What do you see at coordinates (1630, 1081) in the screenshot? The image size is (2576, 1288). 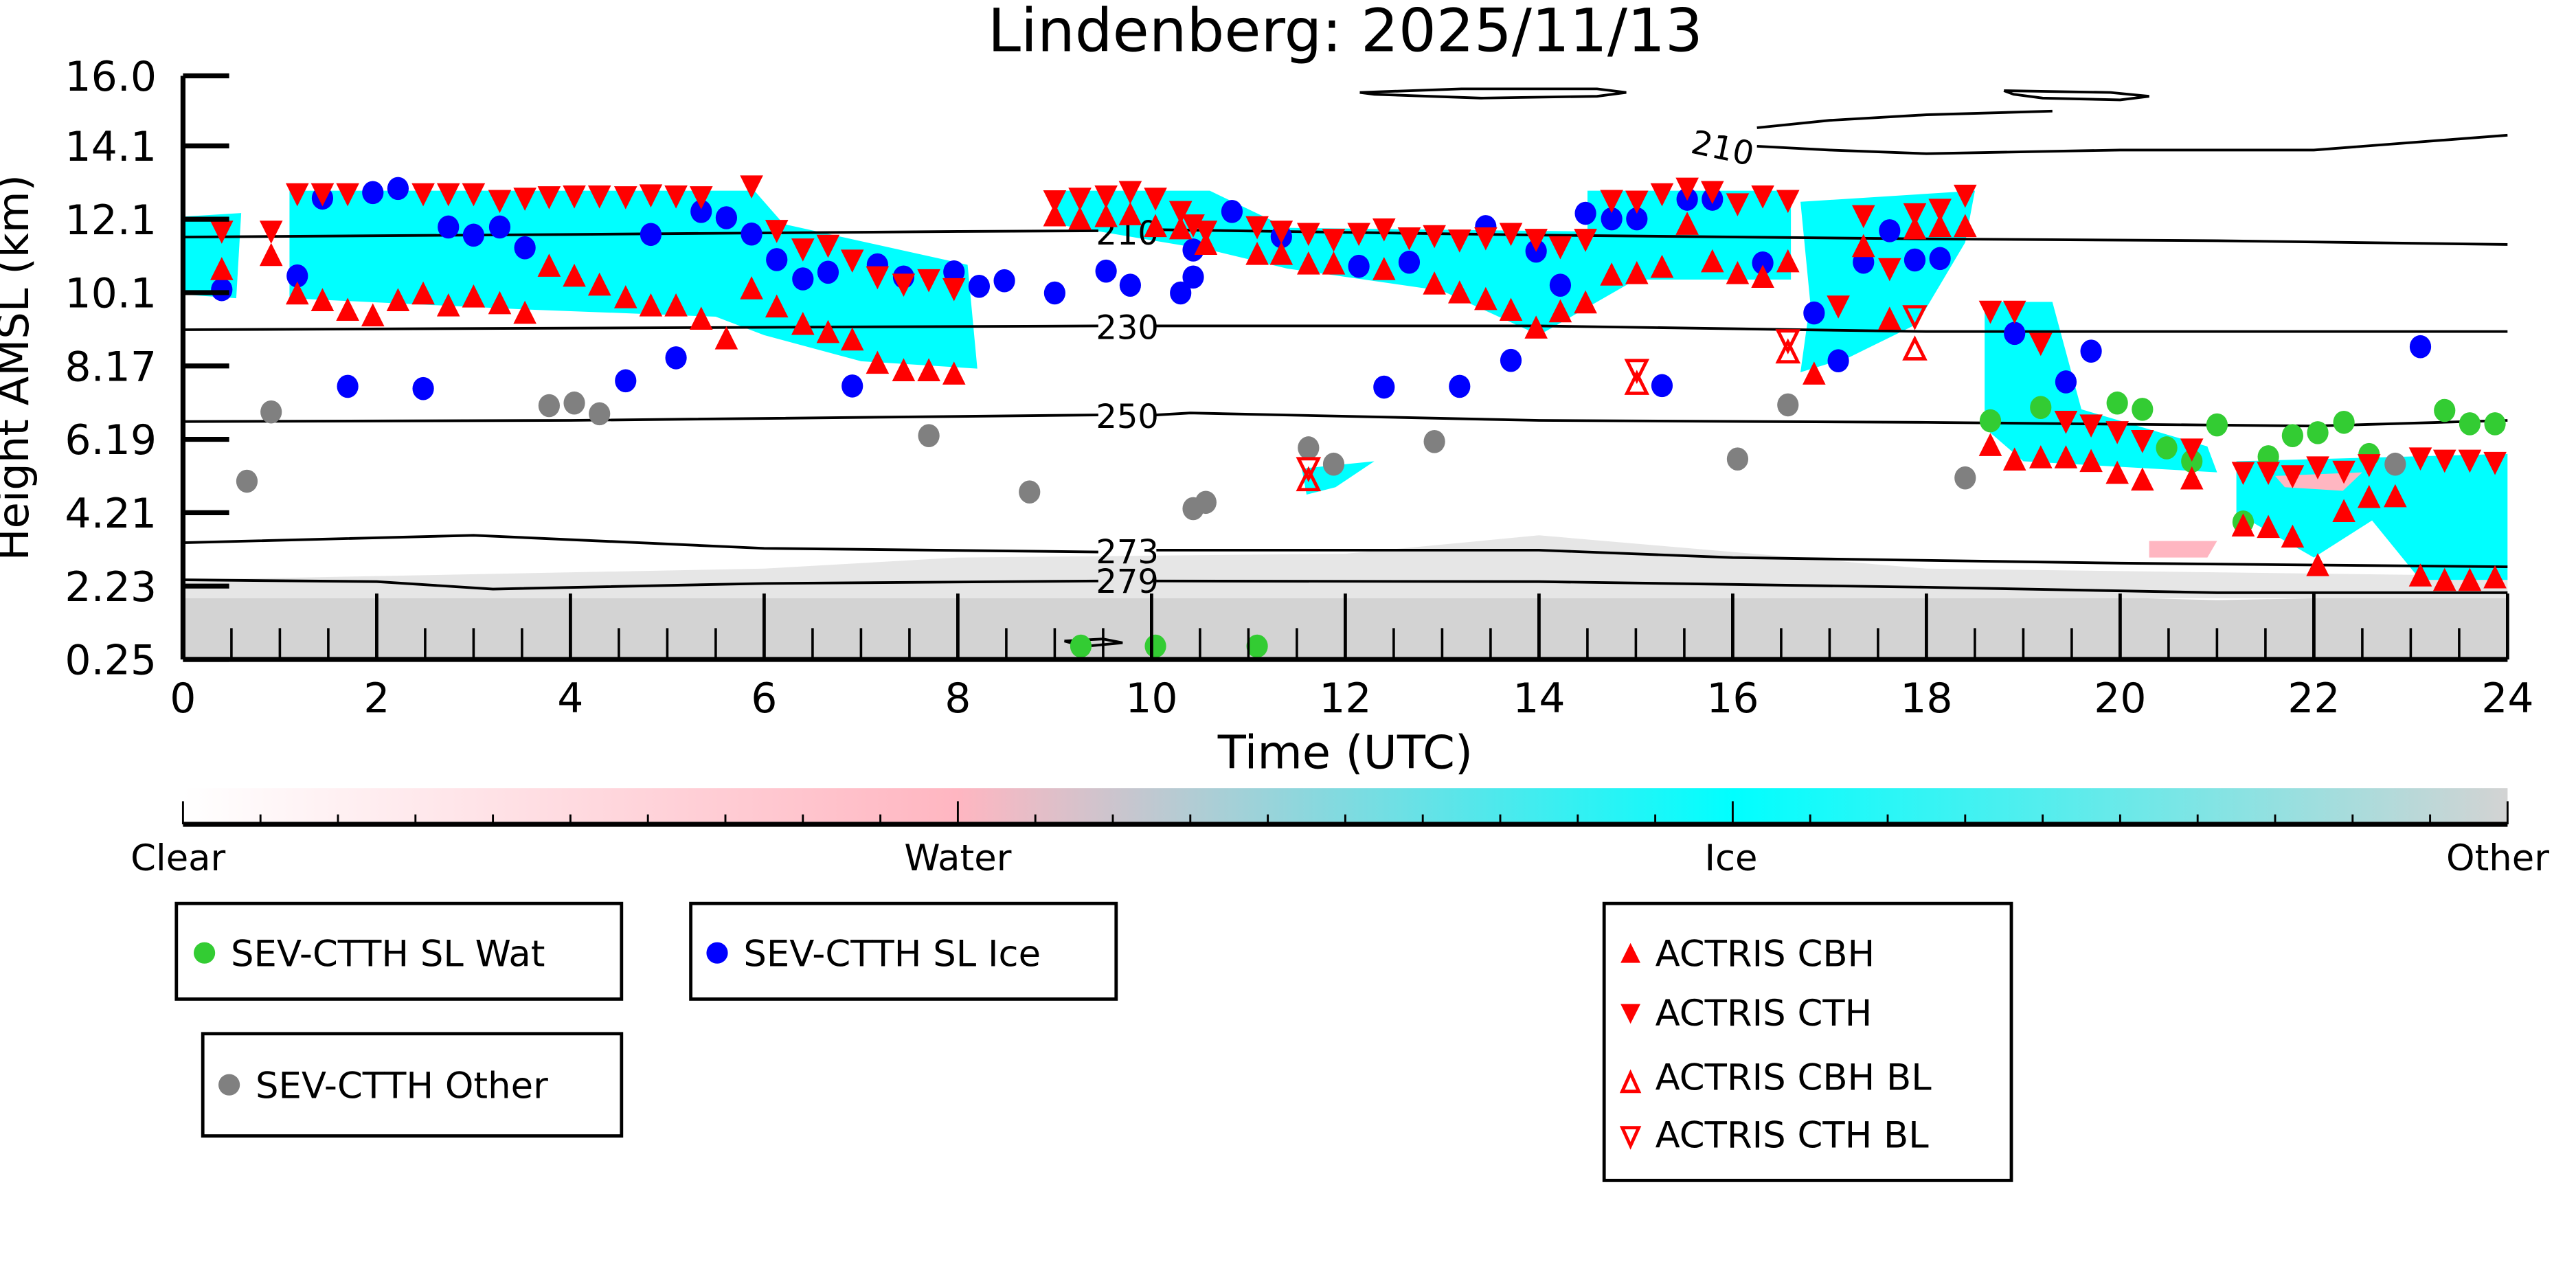 I see `legend-marker-triangle-up-open` at bounding box center [1630, 1081].